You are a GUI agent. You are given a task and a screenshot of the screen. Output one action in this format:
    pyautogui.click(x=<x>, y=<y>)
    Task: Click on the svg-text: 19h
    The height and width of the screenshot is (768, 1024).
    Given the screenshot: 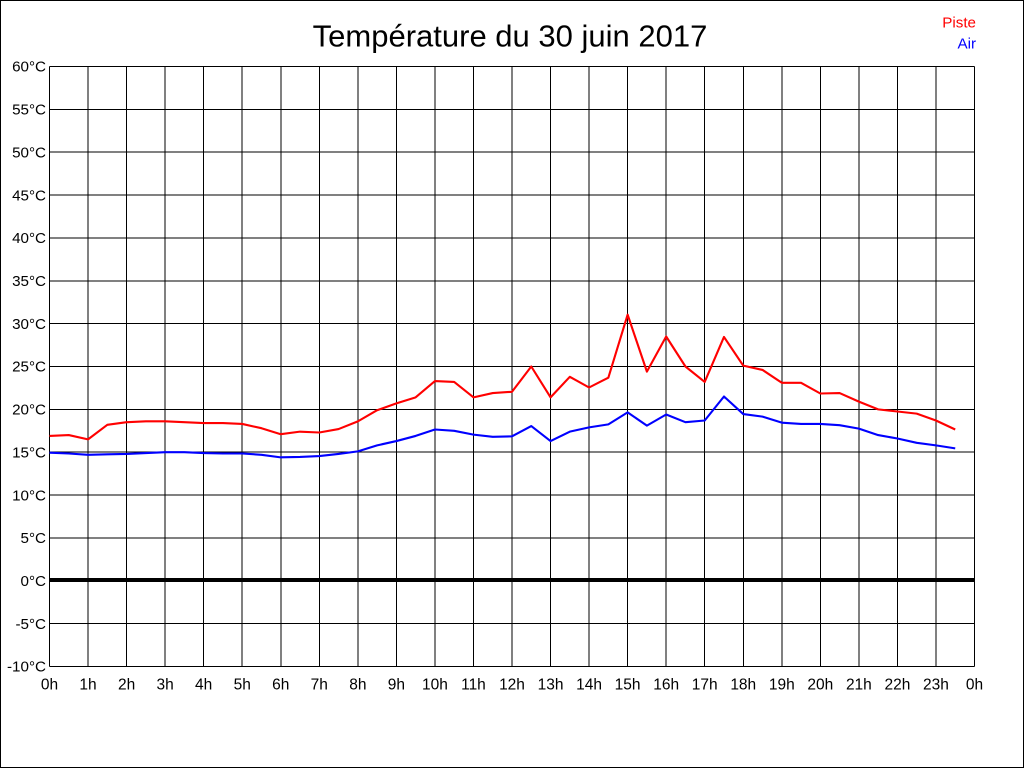 What is the action you would take?
    pyautogui.click(x=782, y=684)
    